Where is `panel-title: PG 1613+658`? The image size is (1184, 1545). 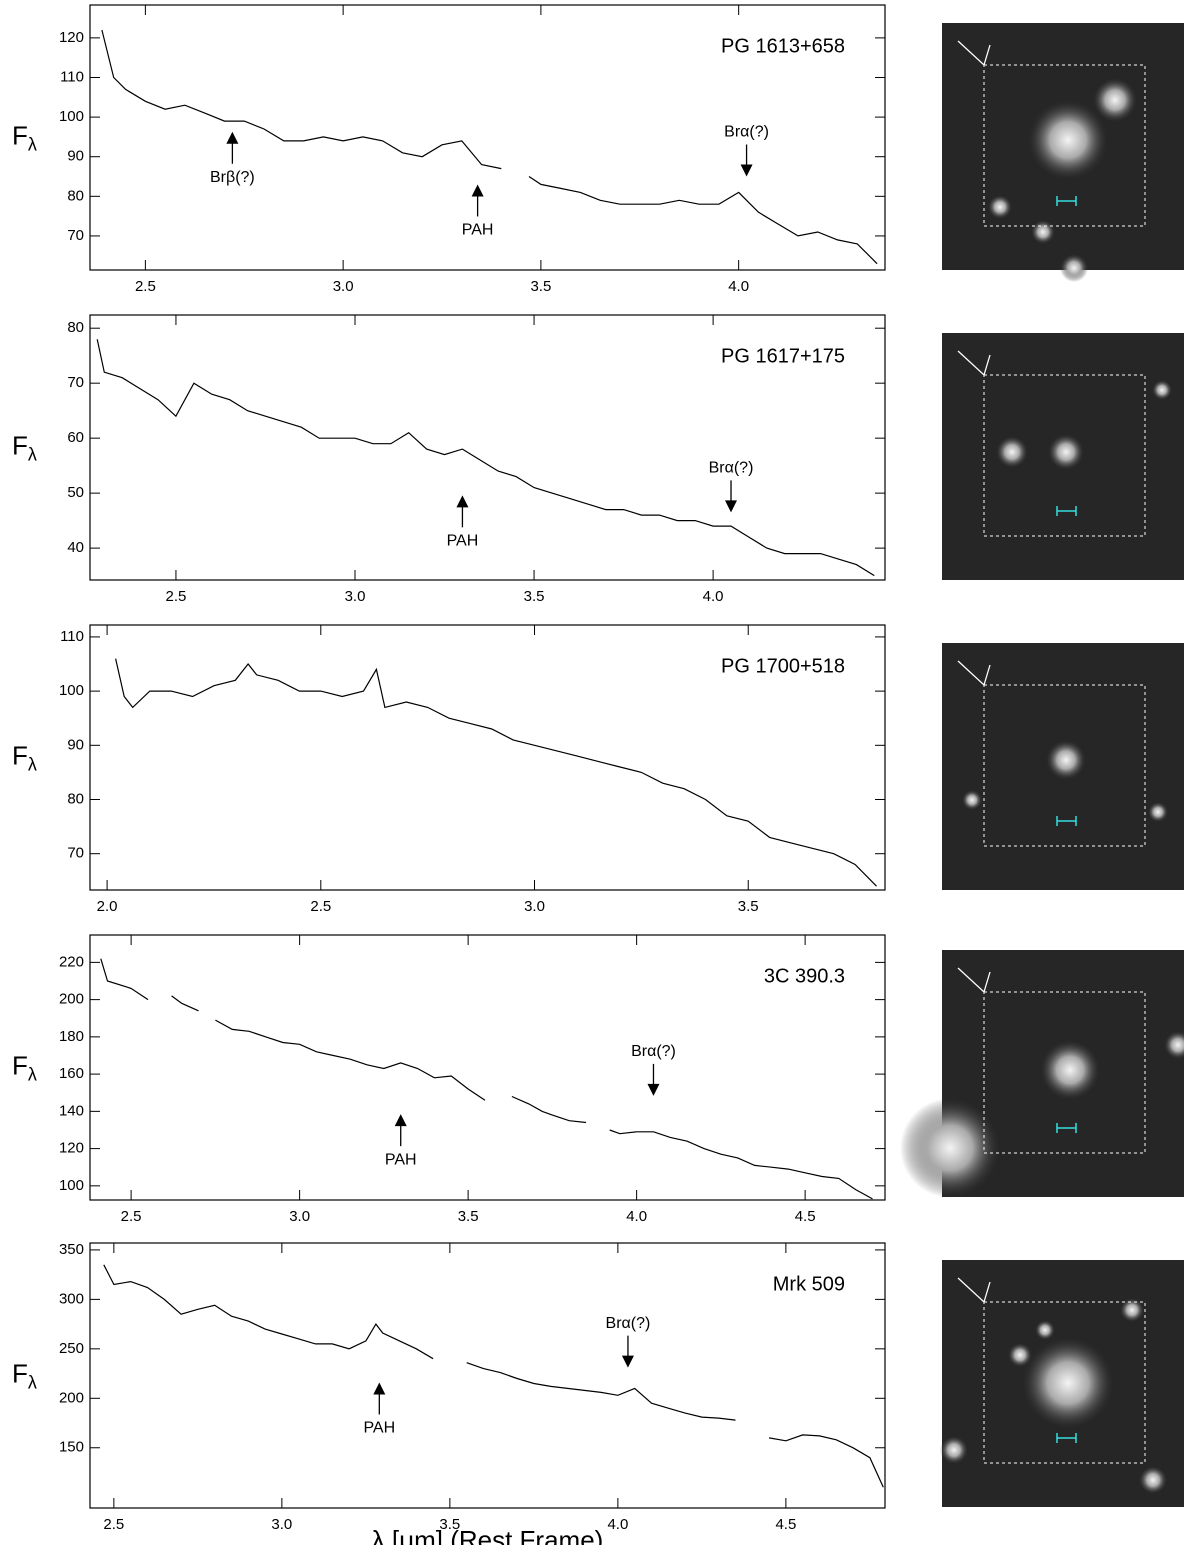 panel-title: PG 1613+658 is located at coordinates (783, 46).